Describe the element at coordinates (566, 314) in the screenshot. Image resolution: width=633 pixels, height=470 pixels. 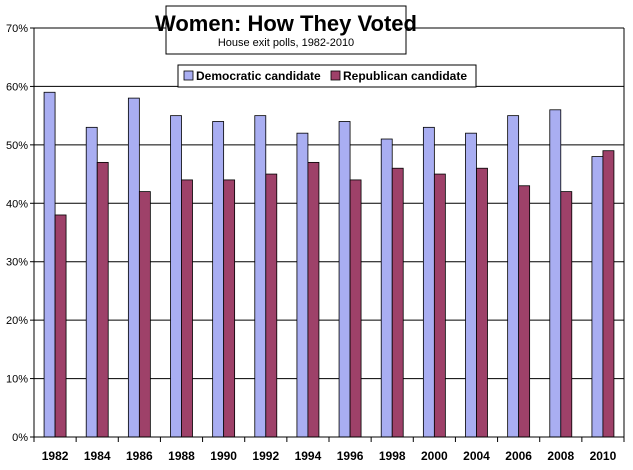
I see `bar-republican-2008` at that location.